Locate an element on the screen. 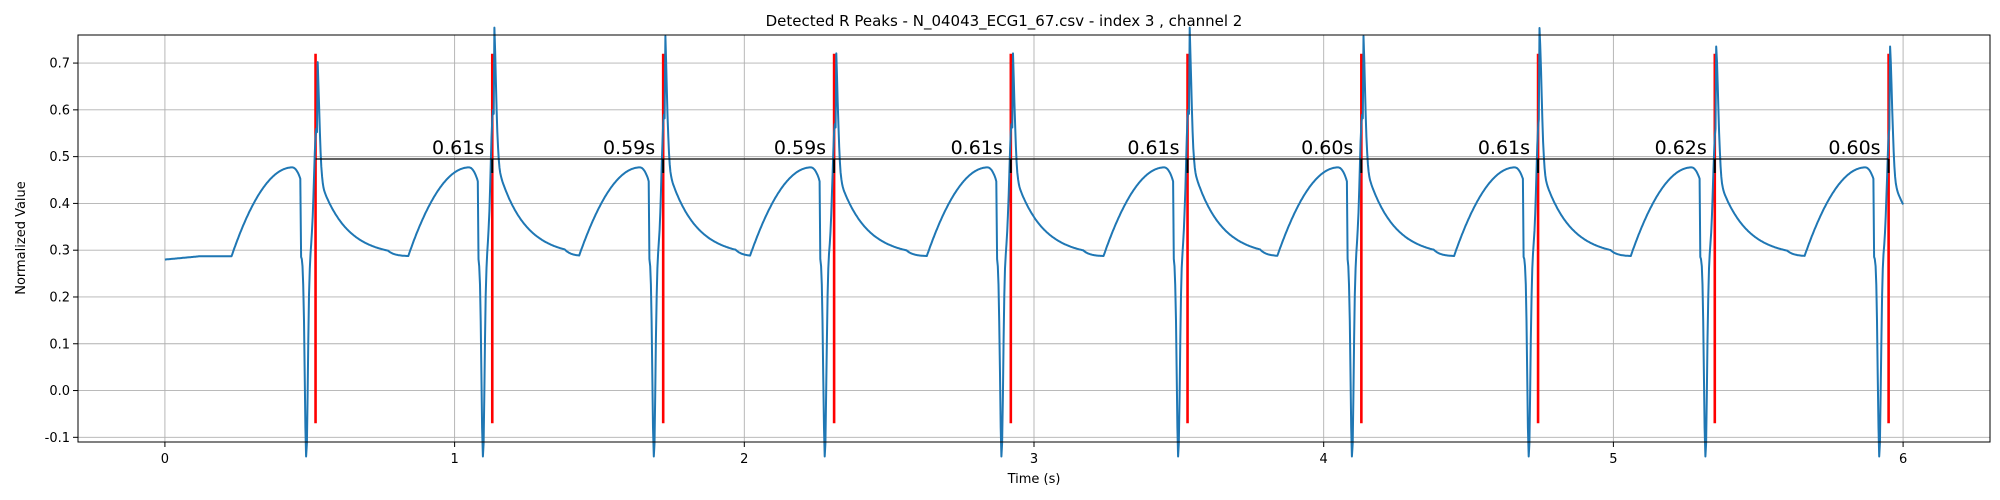  x-tick-label: 6 is located at coordinates (1903, 459).